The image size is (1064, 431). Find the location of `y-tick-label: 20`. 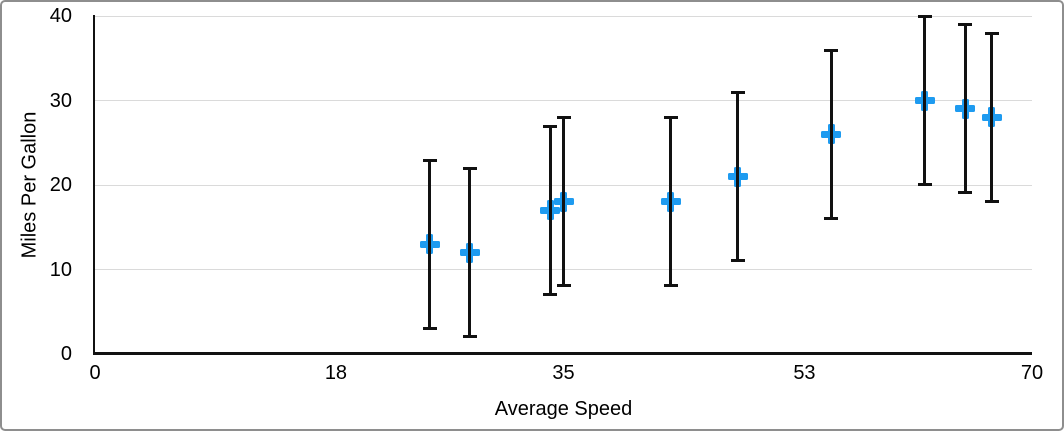

y-tick-label: 20 is located at coordinates (60, 185).